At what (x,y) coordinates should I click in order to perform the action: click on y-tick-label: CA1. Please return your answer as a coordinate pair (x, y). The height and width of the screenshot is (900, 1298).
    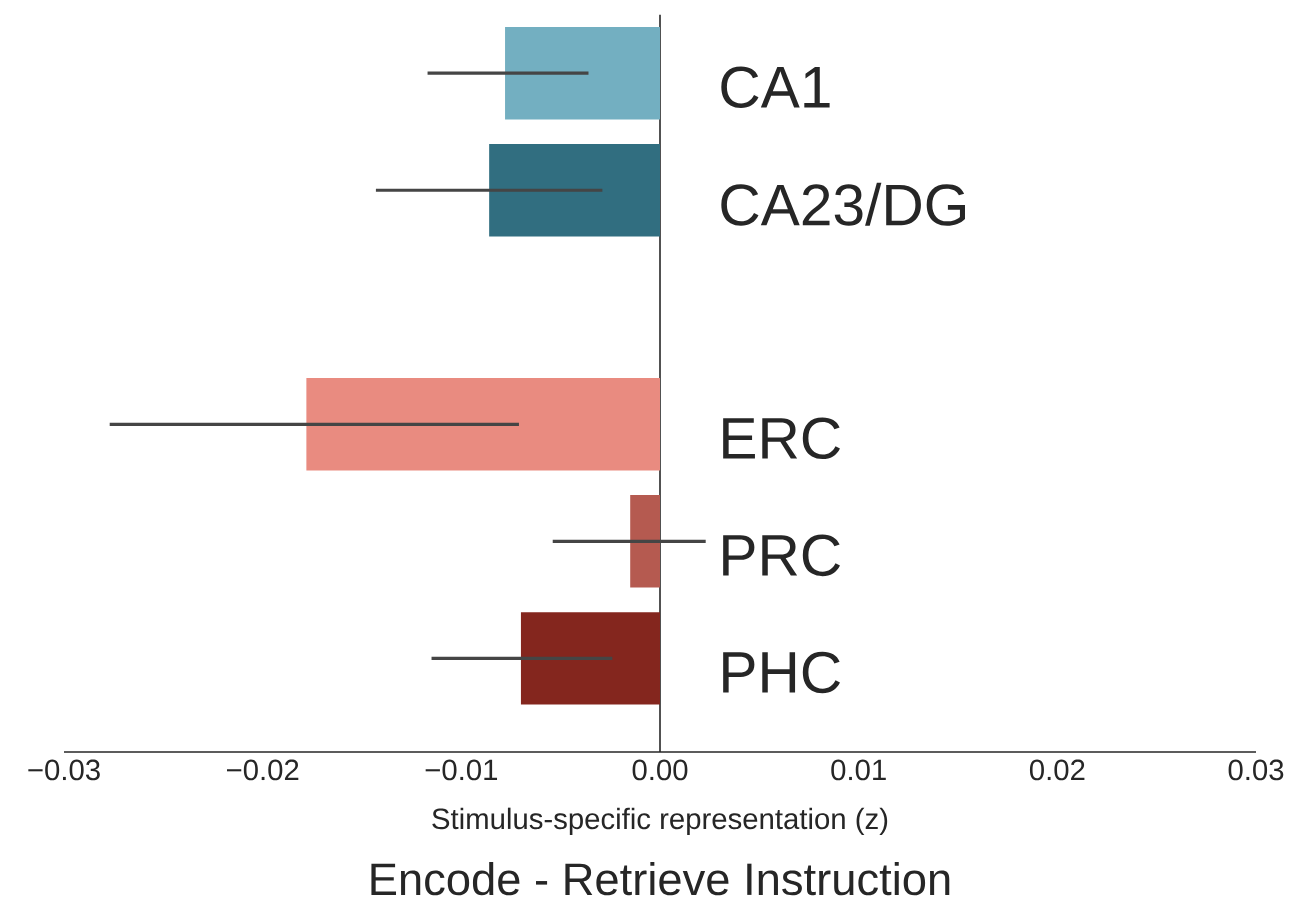
    Looking at the image, I should click on (775, 87).